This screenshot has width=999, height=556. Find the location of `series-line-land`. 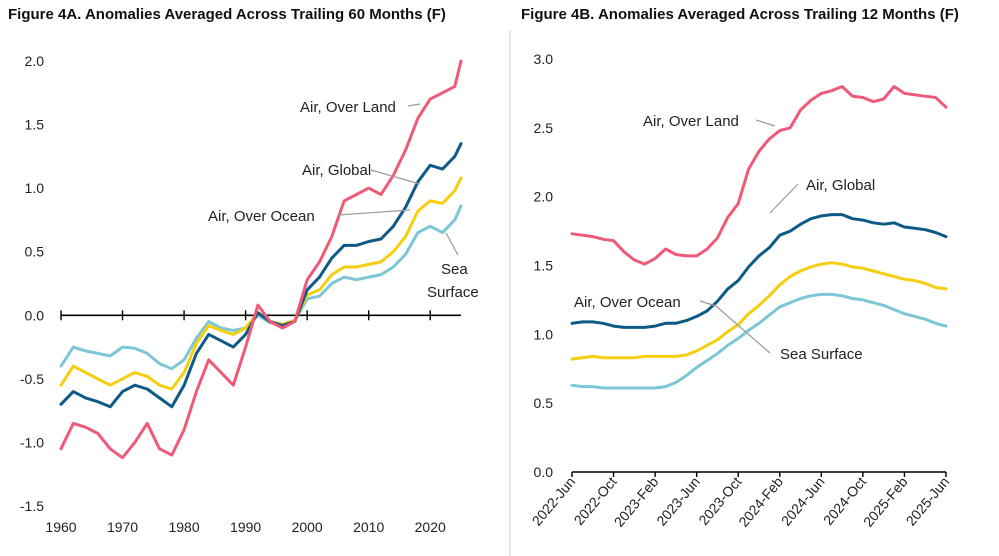

series-line-land is located at coordinates (759, 175).